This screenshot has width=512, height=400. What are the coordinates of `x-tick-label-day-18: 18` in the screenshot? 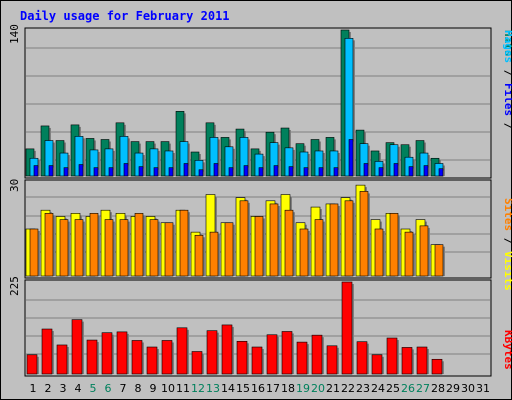 It's located at (288, 388).